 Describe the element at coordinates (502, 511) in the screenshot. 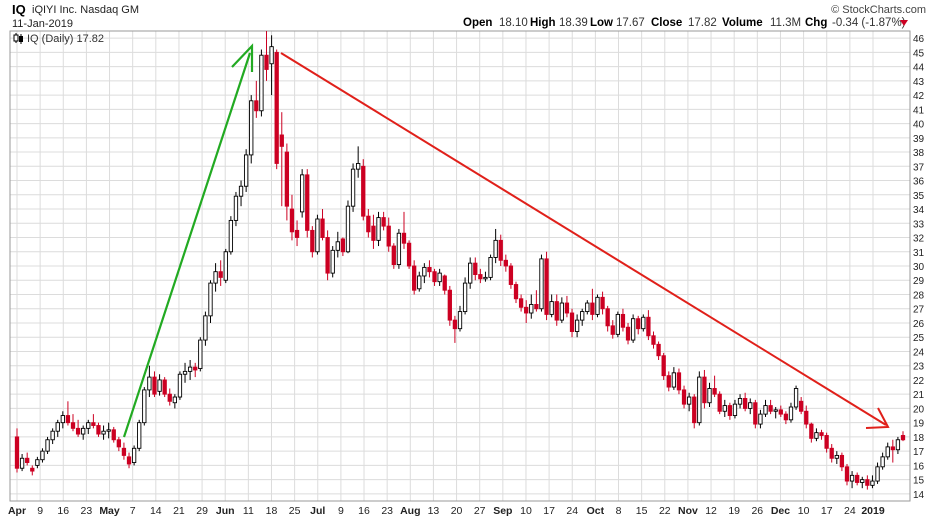

I see `x-tick-label: Sep` at that location.